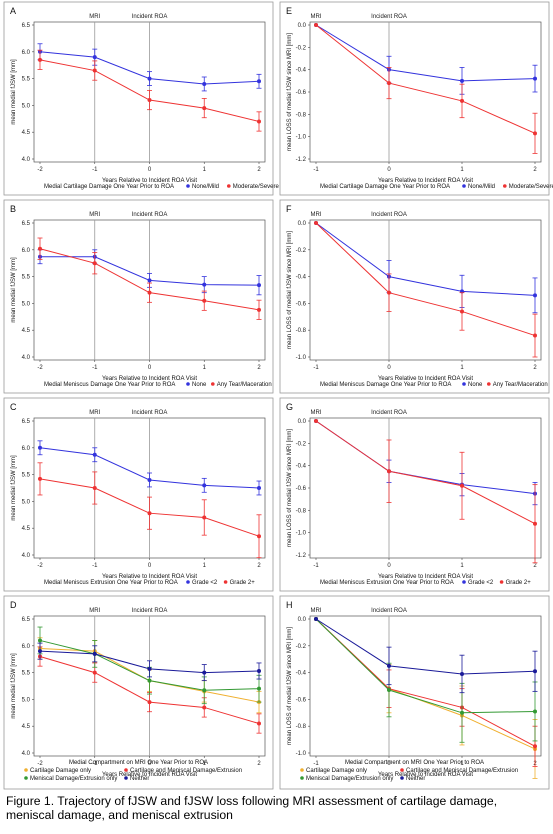 Image resolution: width=553 pixels, height=834 pixels. What do you see at coordinates (481, 187) in the screenshot?
I see `legend-entry: None/Mild` at bounding box center [481, 187].